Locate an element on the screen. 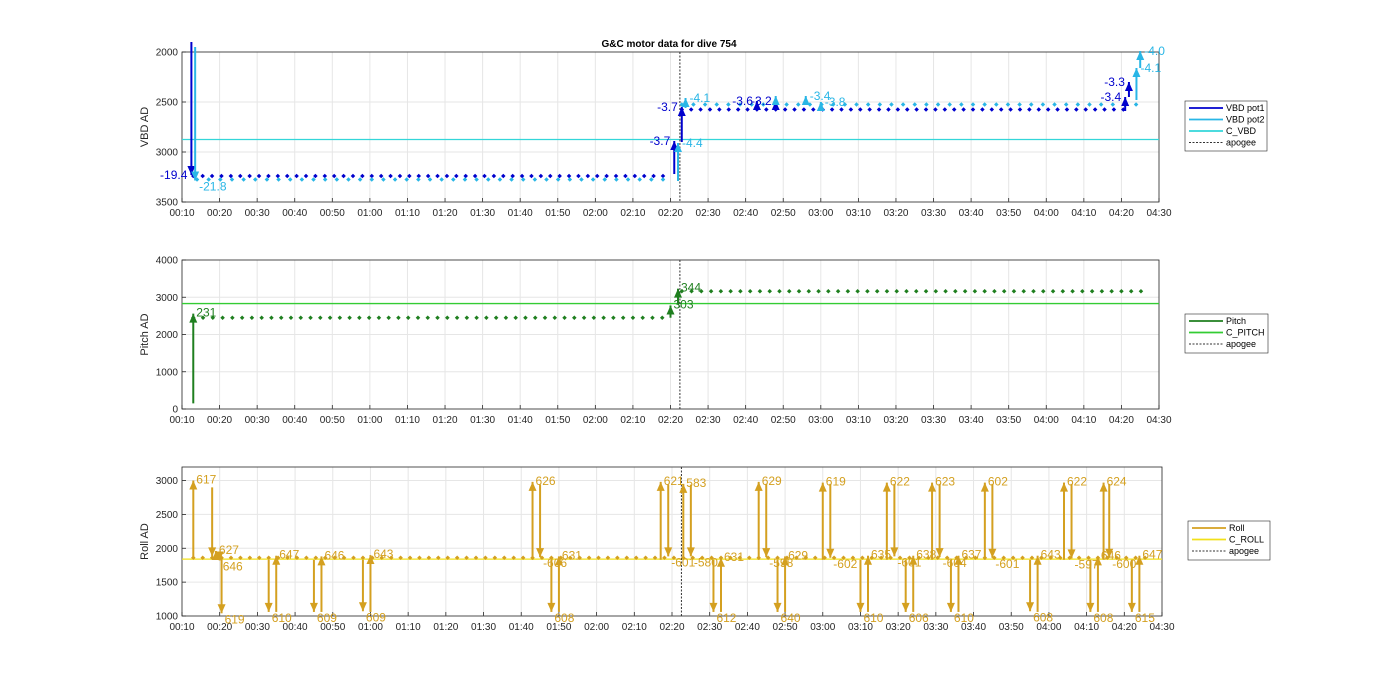 This screenshot has height=693, width=1400. x-tick-label: 01:40 is located at coordinates (521, 627).